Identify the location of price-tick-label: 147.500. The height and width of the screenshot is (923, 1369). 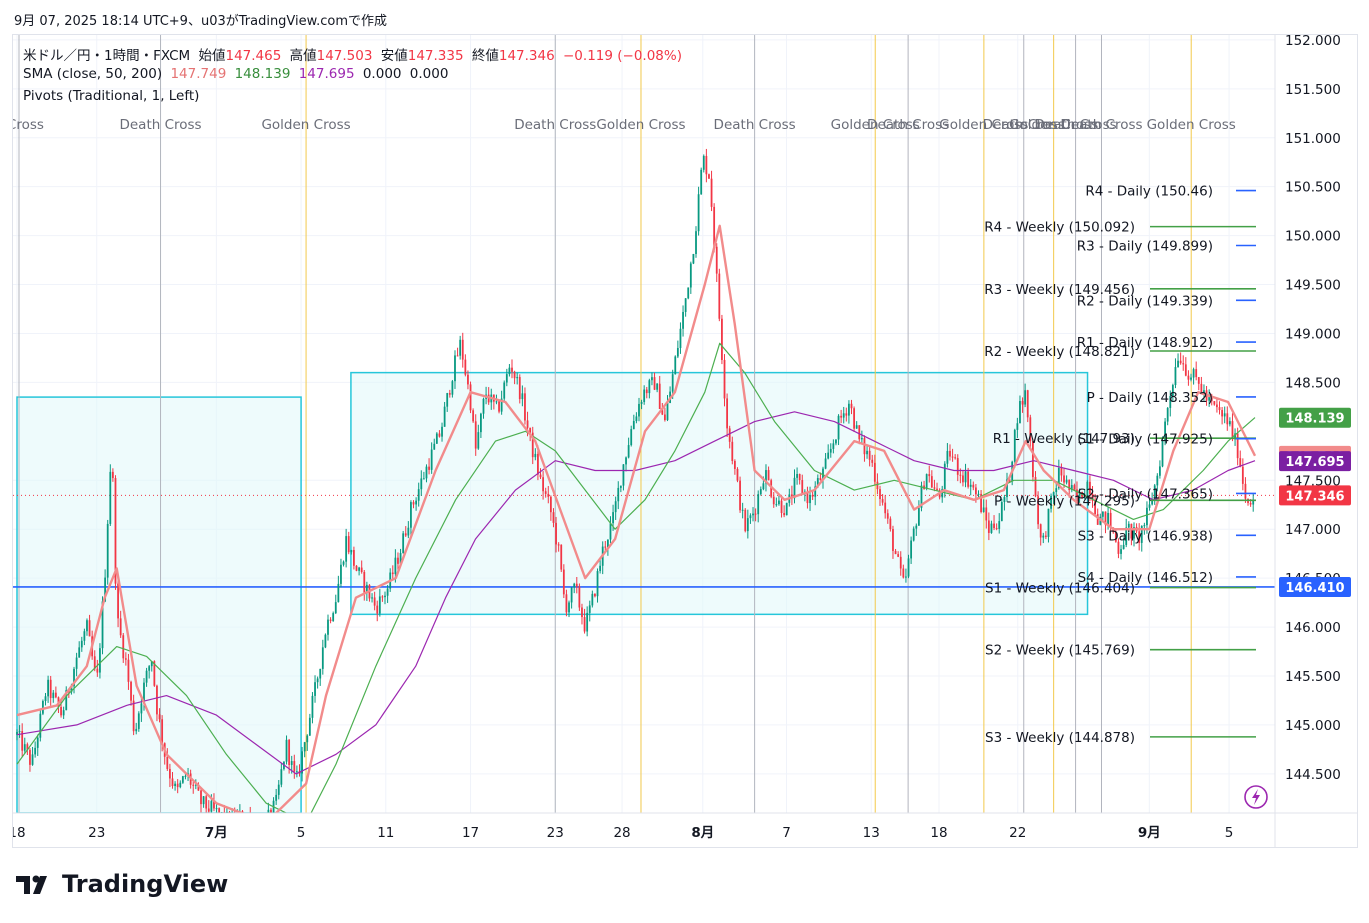
(1313, 481).